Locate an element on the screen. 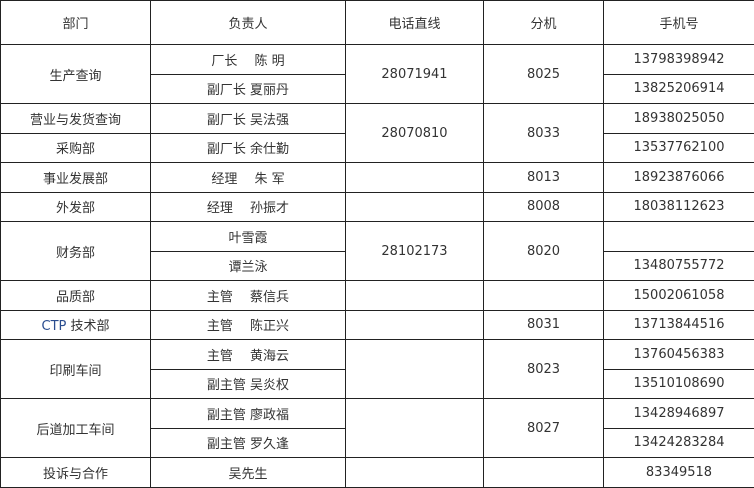 Image resolution: width=754 pixels, height=488 pixels. person-cell: 副主管 罗久逢 is located at coordinates (248, 442).